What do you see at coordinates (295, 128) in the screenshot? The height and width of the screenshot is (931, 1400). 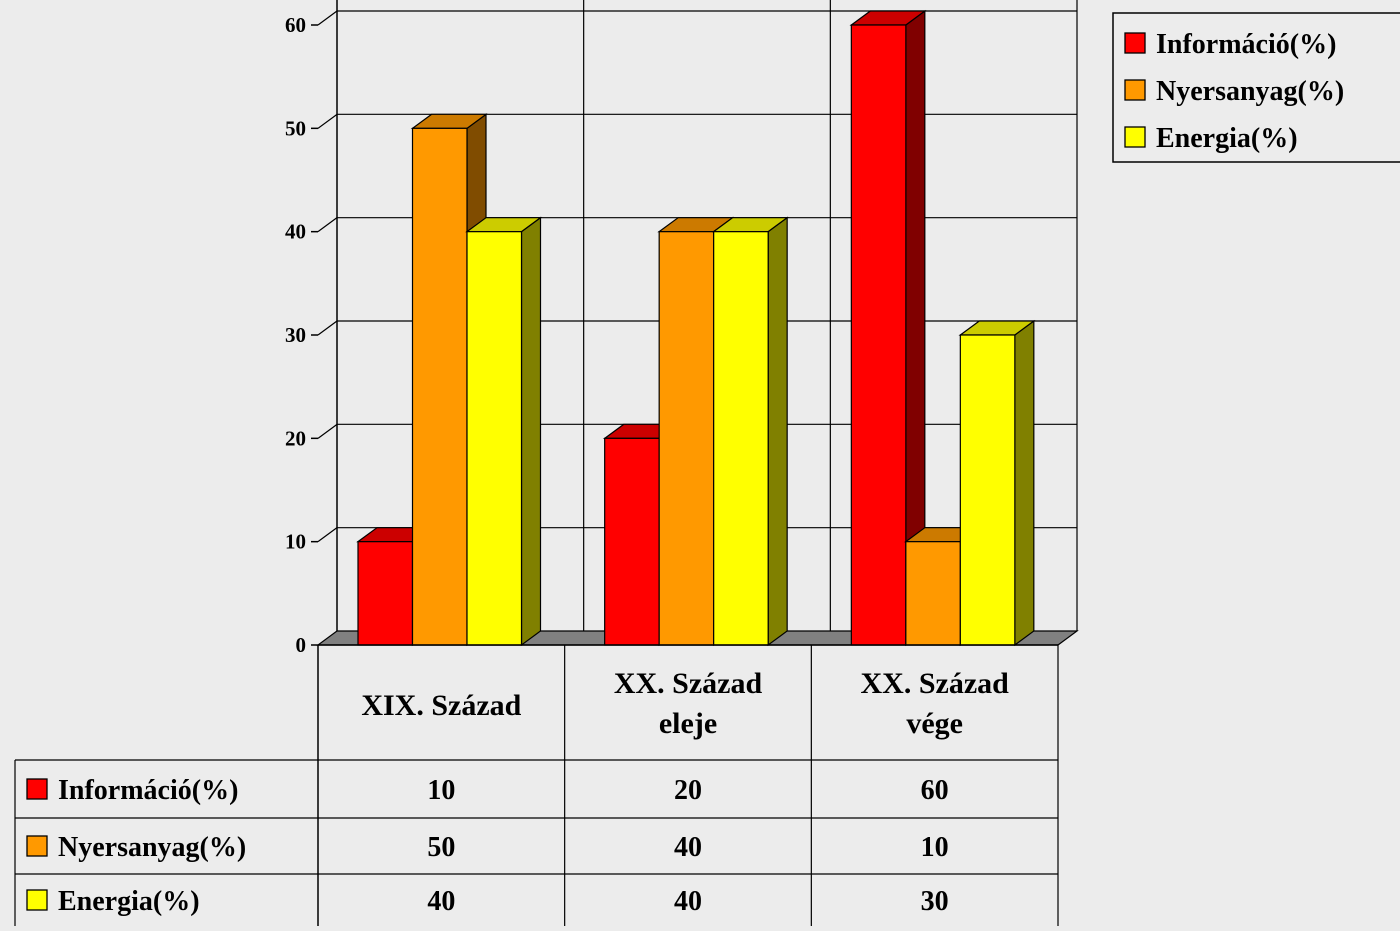 I see `y-tick-label-5: 50` at bounding box center [295, 128].